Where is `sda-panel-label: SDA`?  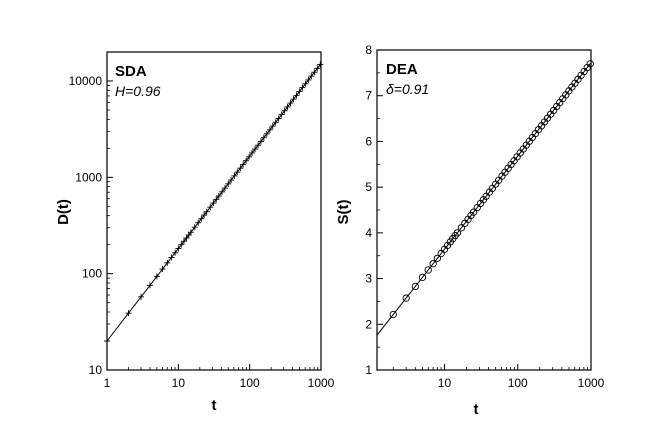 sda-panel-label: SDA is located at coordinates (131, 71).